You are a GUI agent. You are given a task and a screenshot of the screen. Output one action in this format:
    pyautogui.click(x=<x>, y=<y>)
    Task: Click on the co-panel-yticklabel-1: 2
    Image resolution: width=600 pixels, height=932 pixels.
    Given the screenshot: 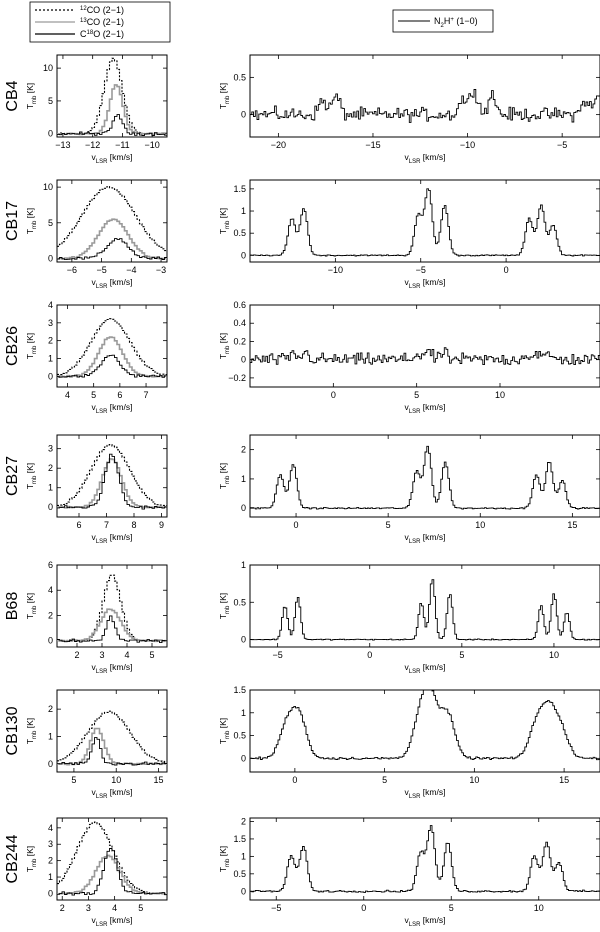 What is the action you would take?
    pyautogui.click(x=50, y=615)
    